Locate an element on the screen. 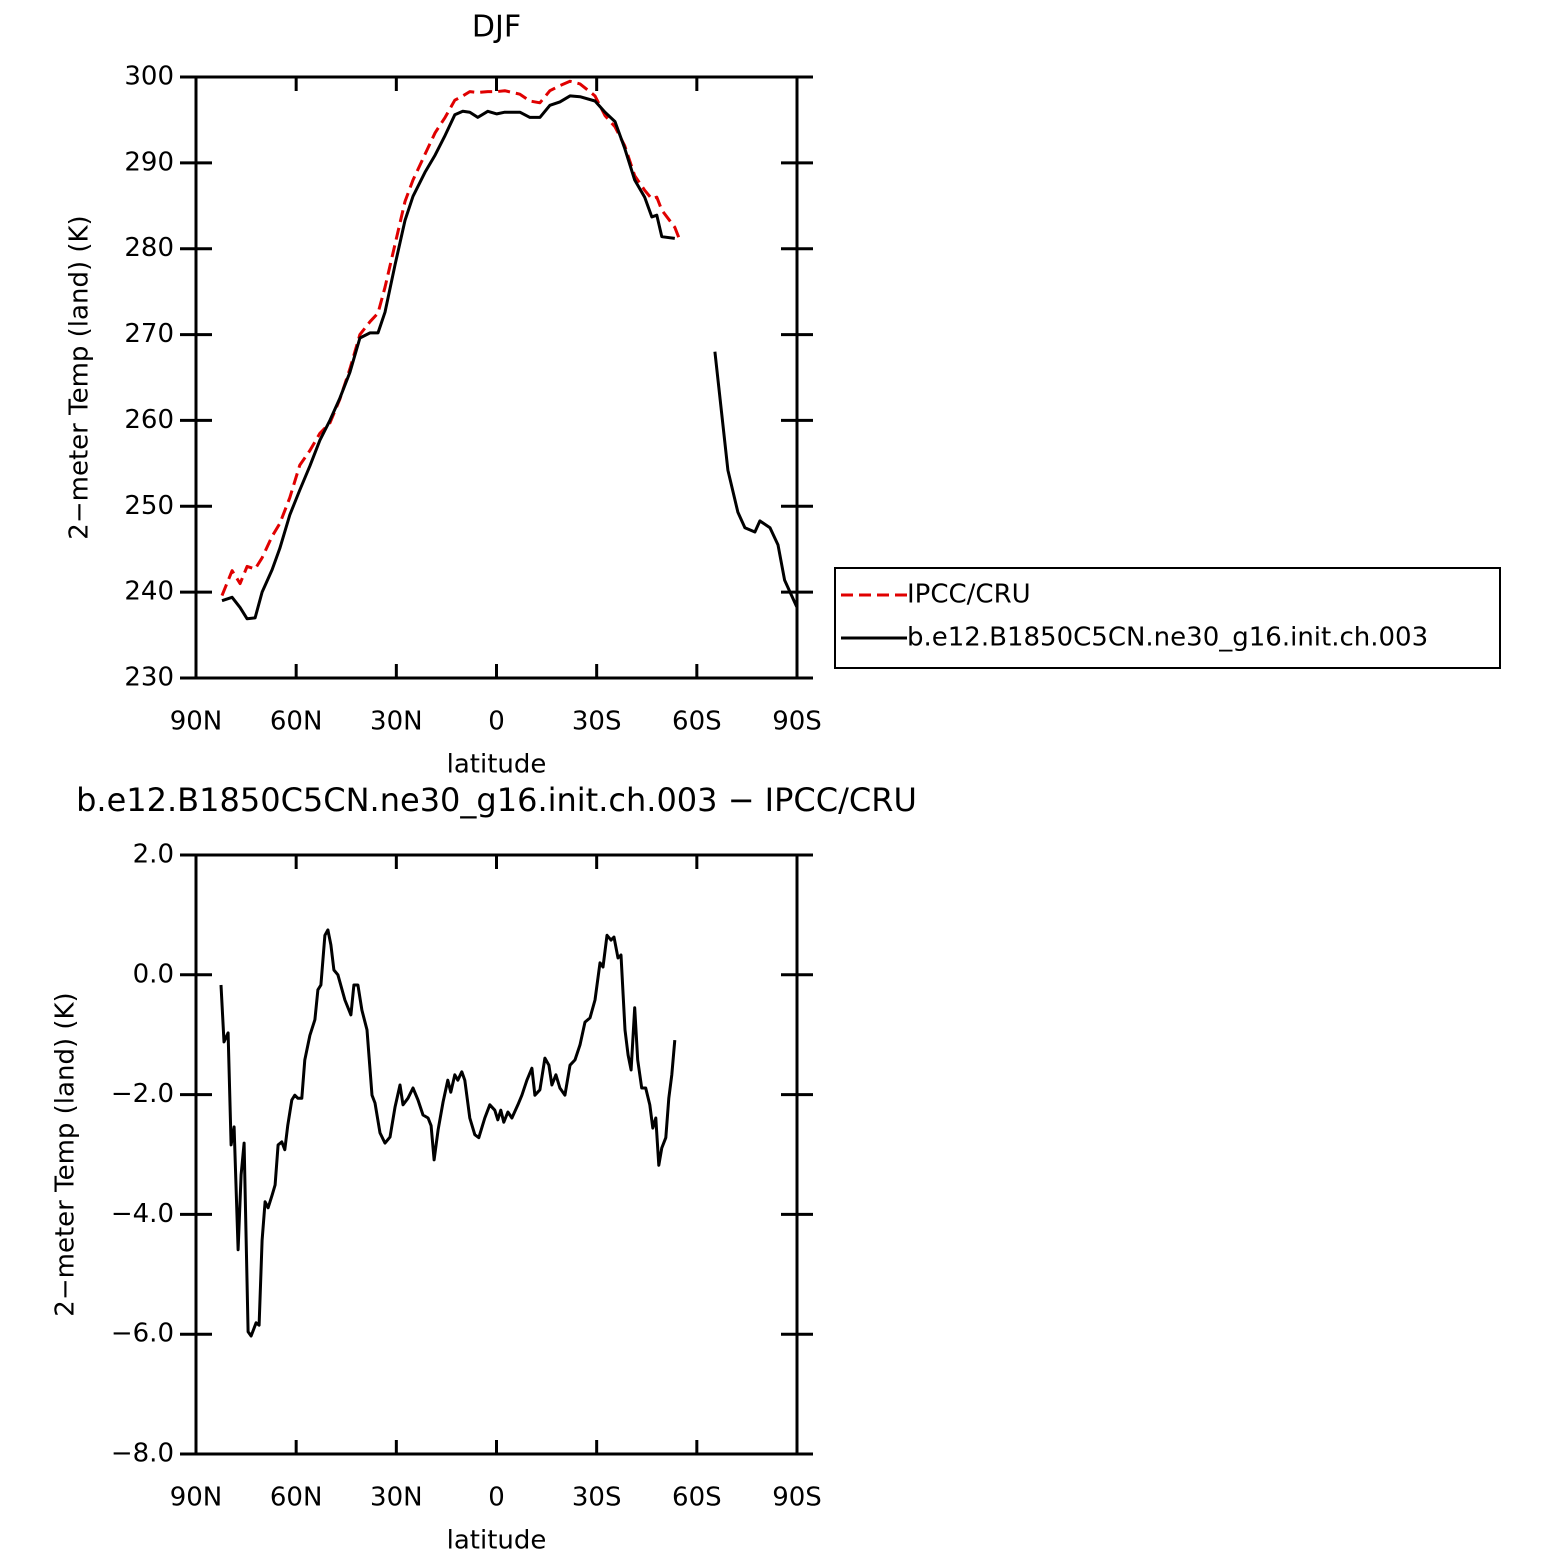  y-tick-label: 2.0 is located at coordinates (153, 855).